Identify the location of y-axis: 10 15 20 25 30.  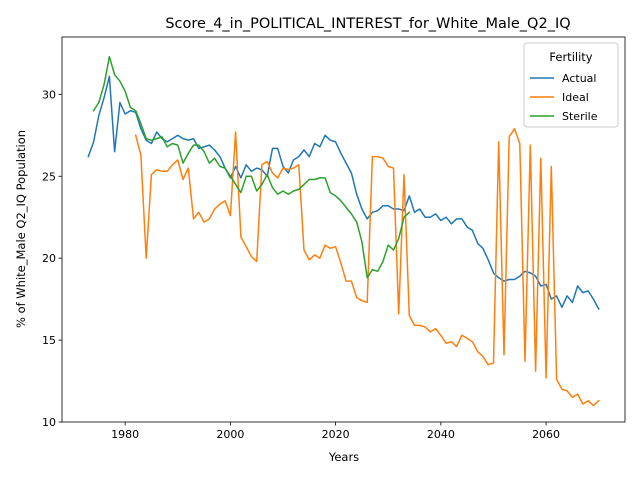
(52, 258).